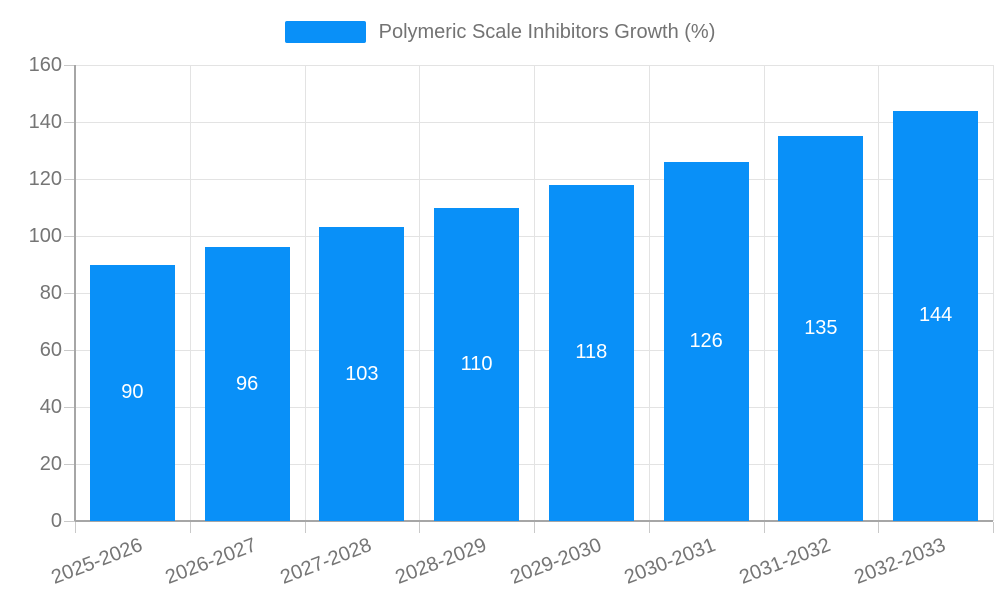 The width and height of the screenshot is (1000, 600). I want to click on bar: 144, so click(936, 315).